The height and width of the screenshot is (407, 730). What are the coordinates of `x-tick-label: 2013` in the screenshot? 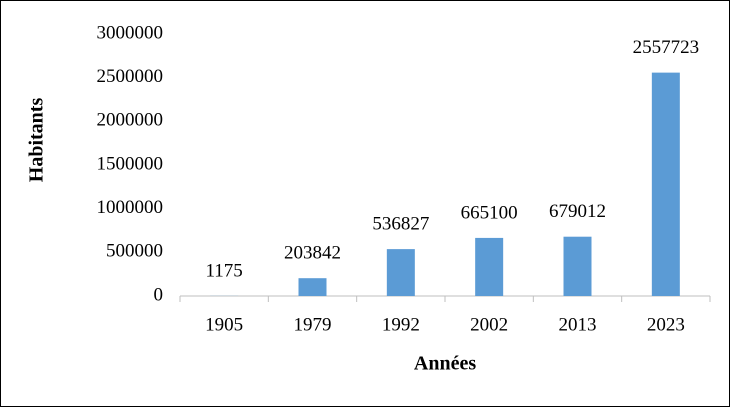 It's located at (578, 324).